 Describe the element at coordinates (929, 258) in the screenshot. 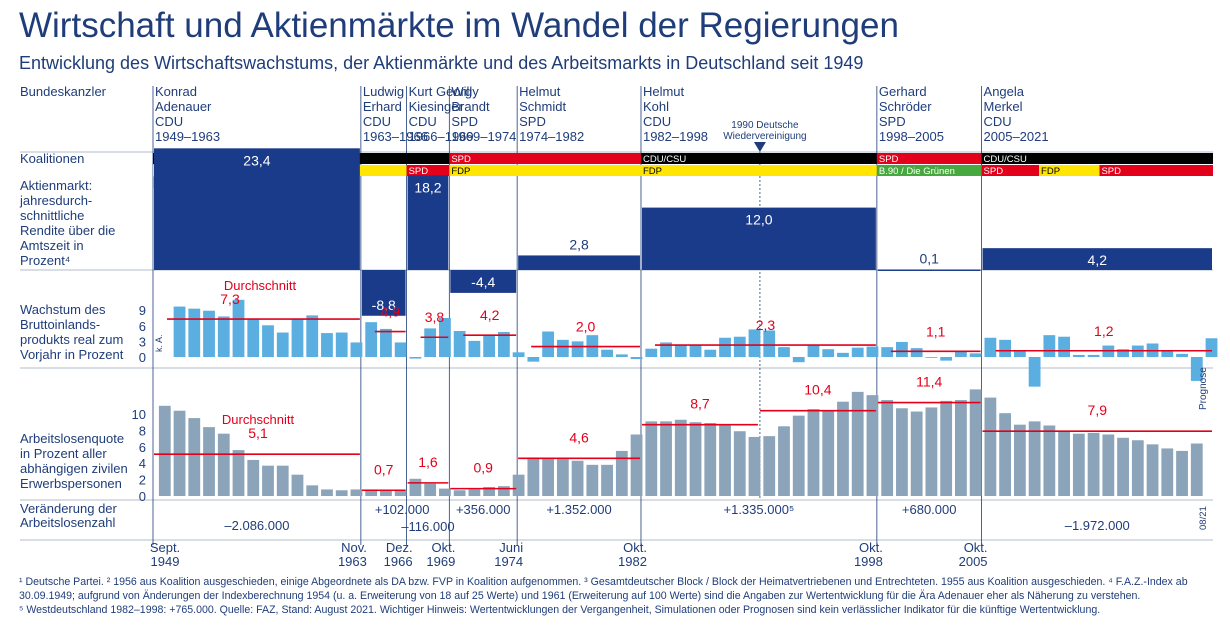

I see `stock-return-value: 0,1` at that location.